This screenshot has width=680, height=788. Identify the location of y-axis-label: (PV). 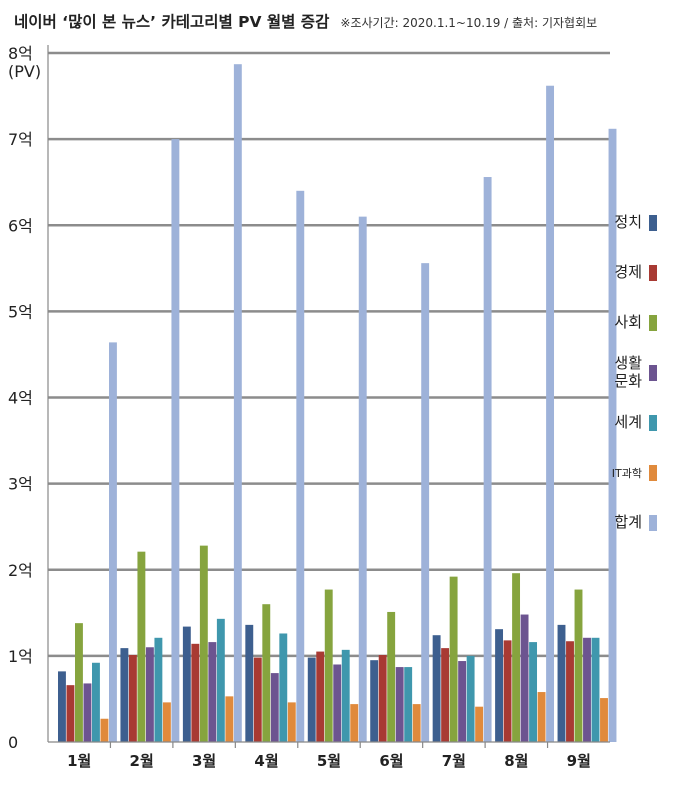
(24, 71).